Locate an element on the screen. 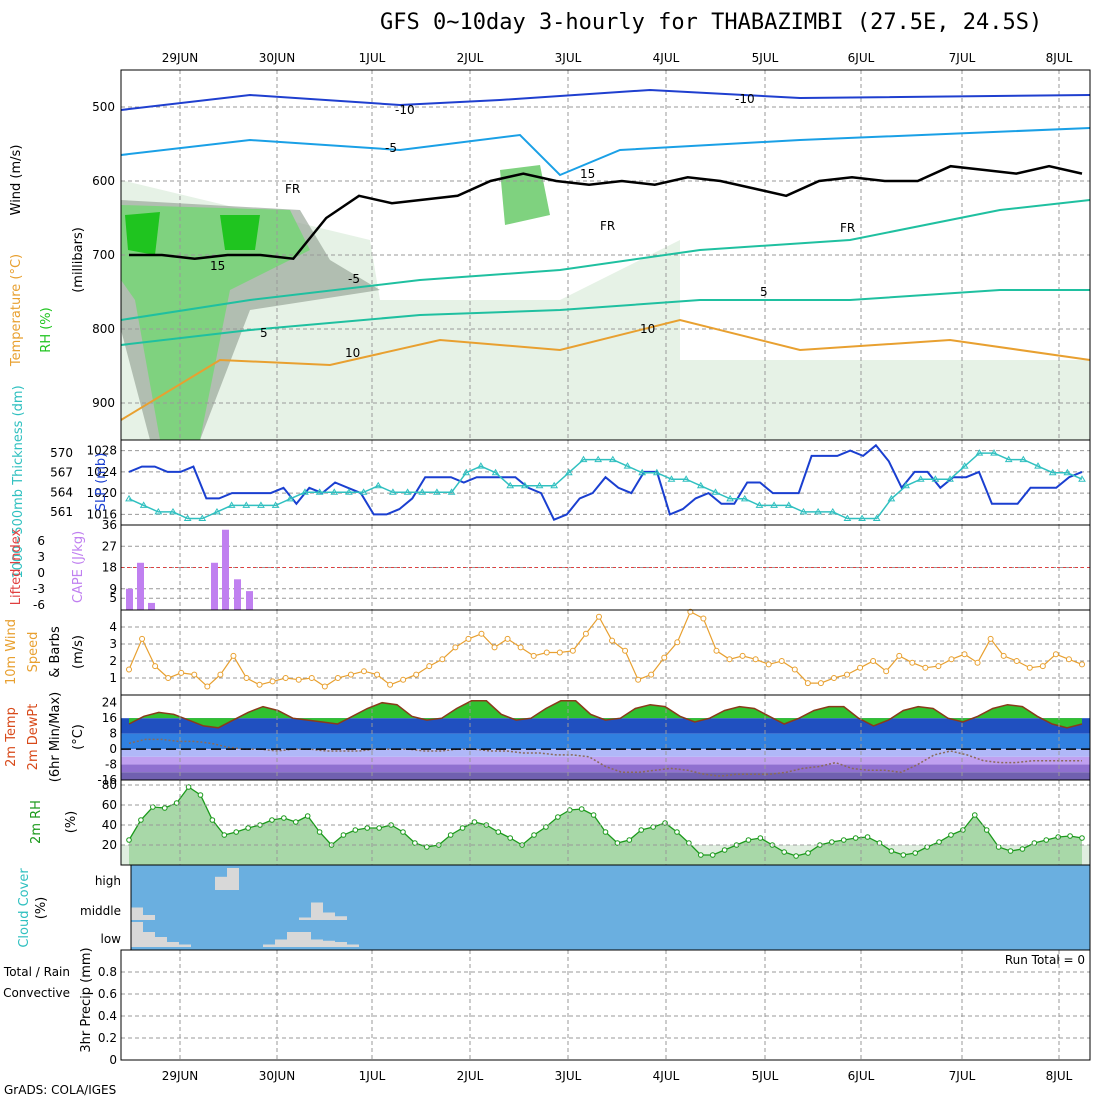  ylabel-thickness: 1000~500mb Thickness (dm) is located at coordinates (18, 481).